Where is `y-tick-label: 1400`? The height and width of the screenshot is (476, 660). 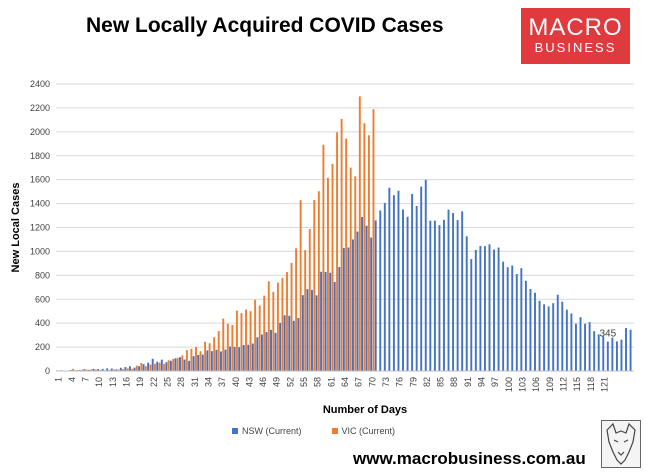 y-tick-label: 1400 is located at coordinates (40, 204).